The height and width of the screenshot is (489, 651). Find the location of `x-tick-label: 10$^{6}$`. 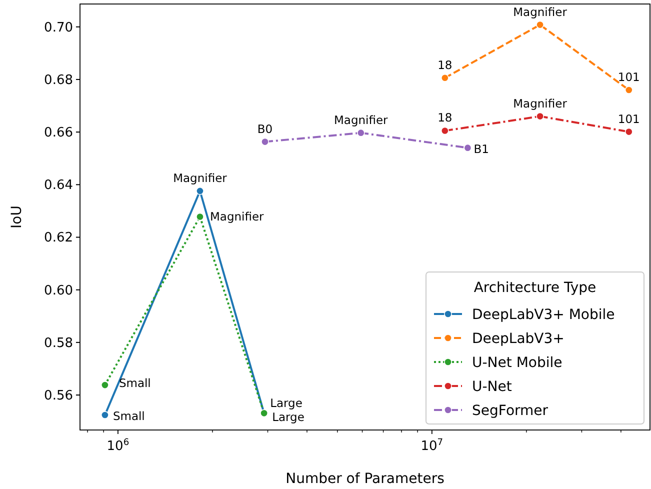

x-tick-label: 10$^{6}$ is located at coordinates (118, 446).